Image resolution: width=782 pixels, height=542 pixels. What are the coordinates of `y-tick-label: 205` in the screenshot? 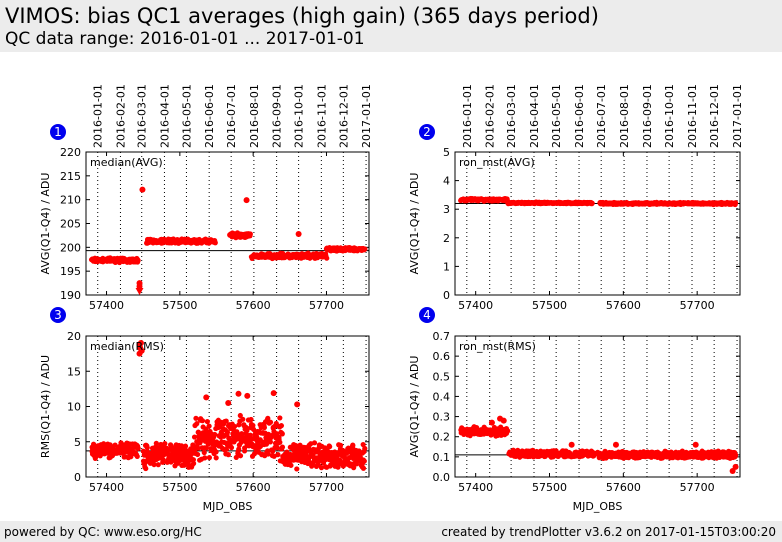 It's located at (70, 224).